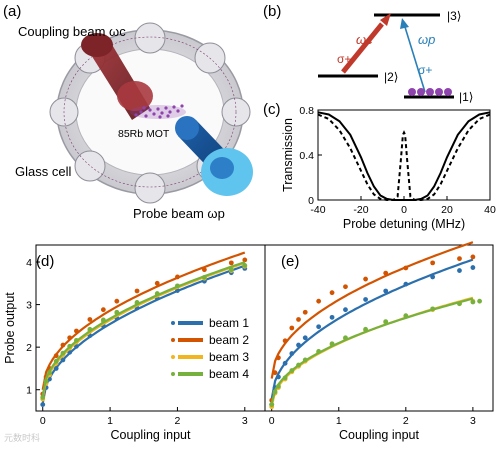  What do you see at coordinates (404, 156) in the screenshot?
I see `solid-curve` at bounding box center [404, 156].